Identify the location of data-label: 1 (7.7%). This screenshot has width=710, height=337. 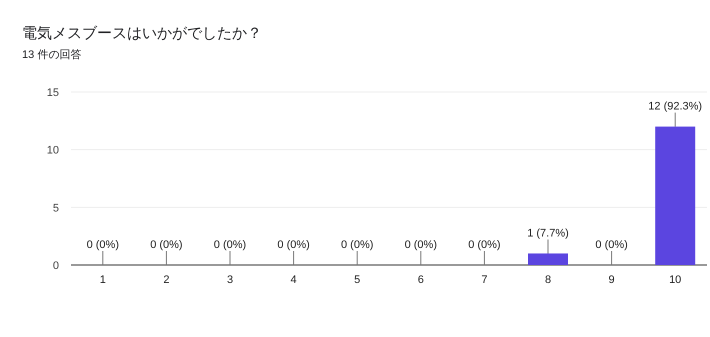
(548, 233).